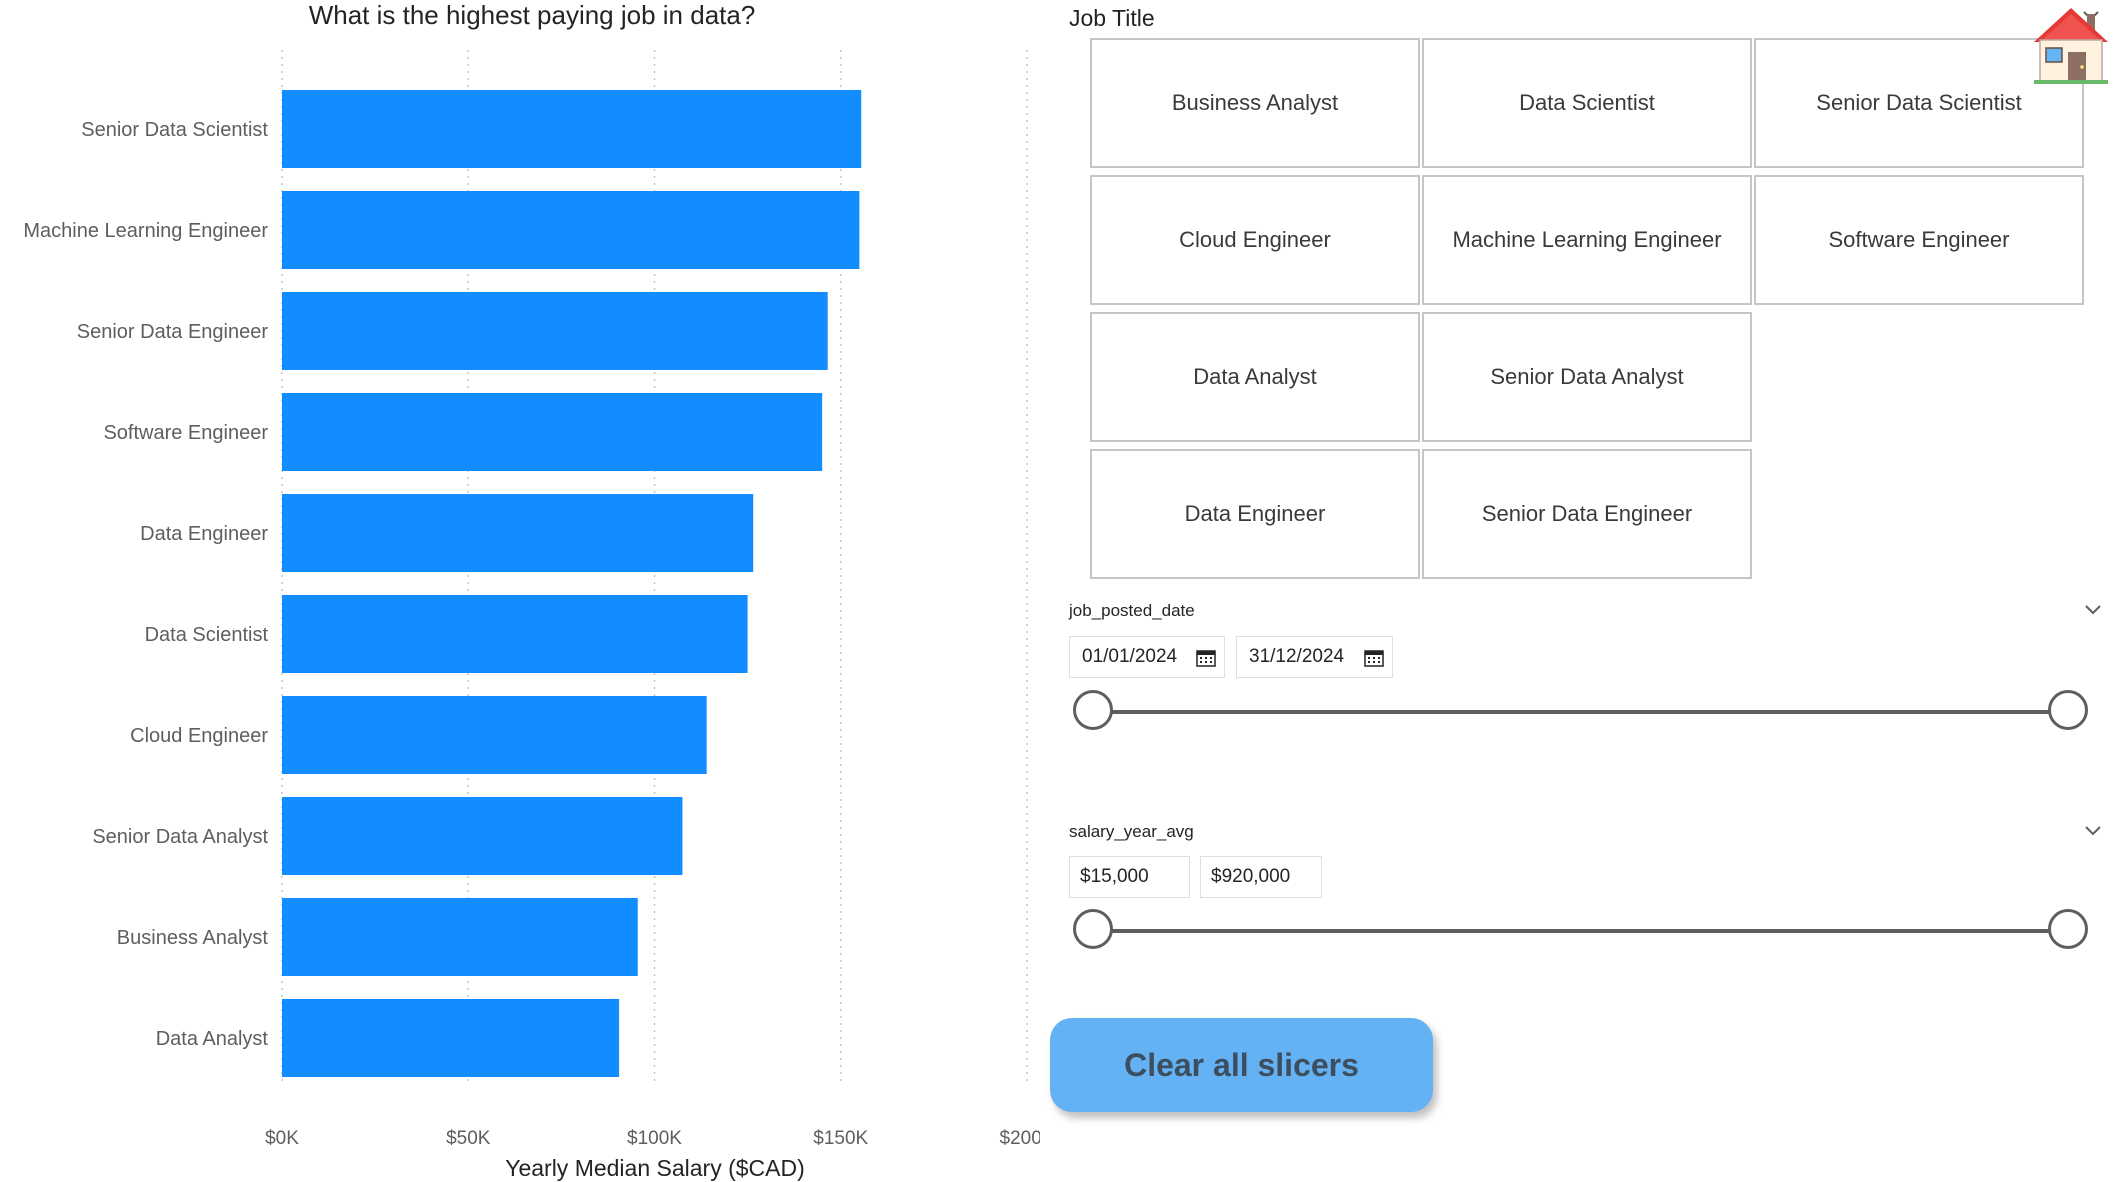  What do you see at coordinates (1587, 103) in the screenshot?
I see `job-title-tile: Data Scientist` at bounding box center [1587, 103].